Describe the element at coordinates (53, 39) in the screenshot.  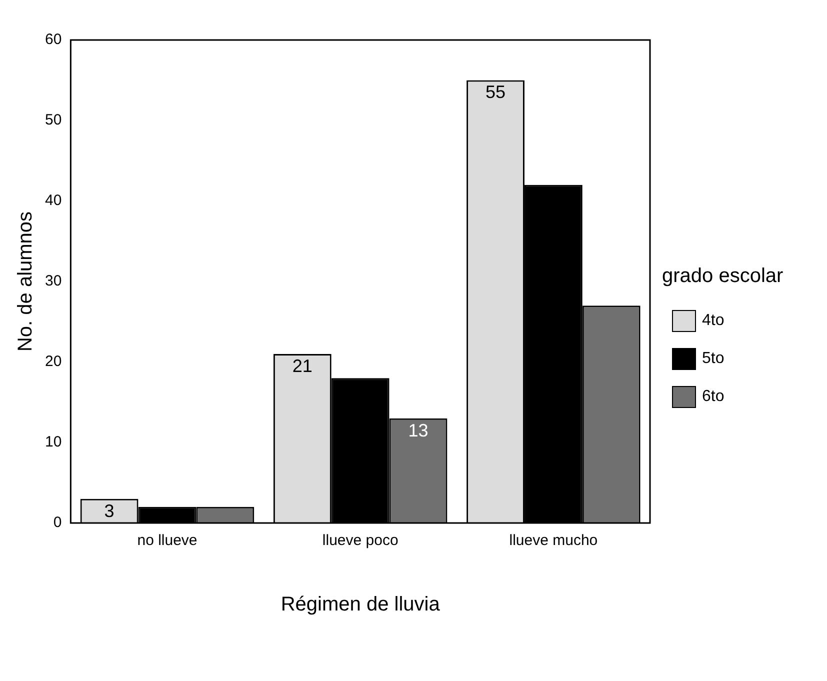
I see `y-tick-label: 60` at that location.